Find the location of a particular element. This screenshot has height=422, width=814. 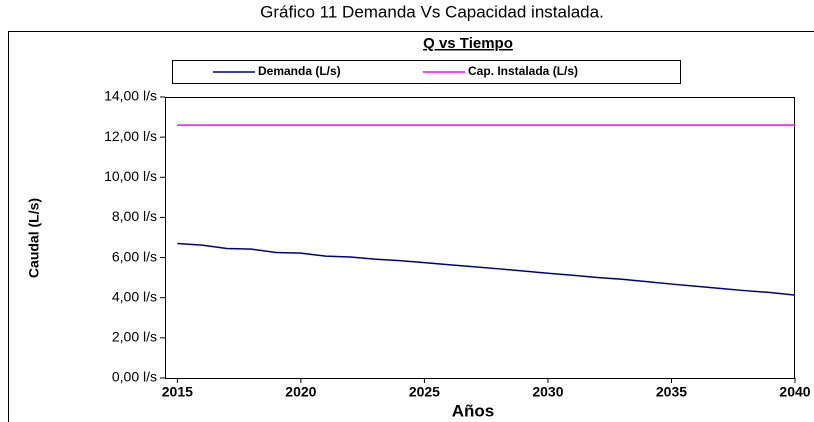

y-tick-label: 4,00 l/s is located at coordinates (134, 296).